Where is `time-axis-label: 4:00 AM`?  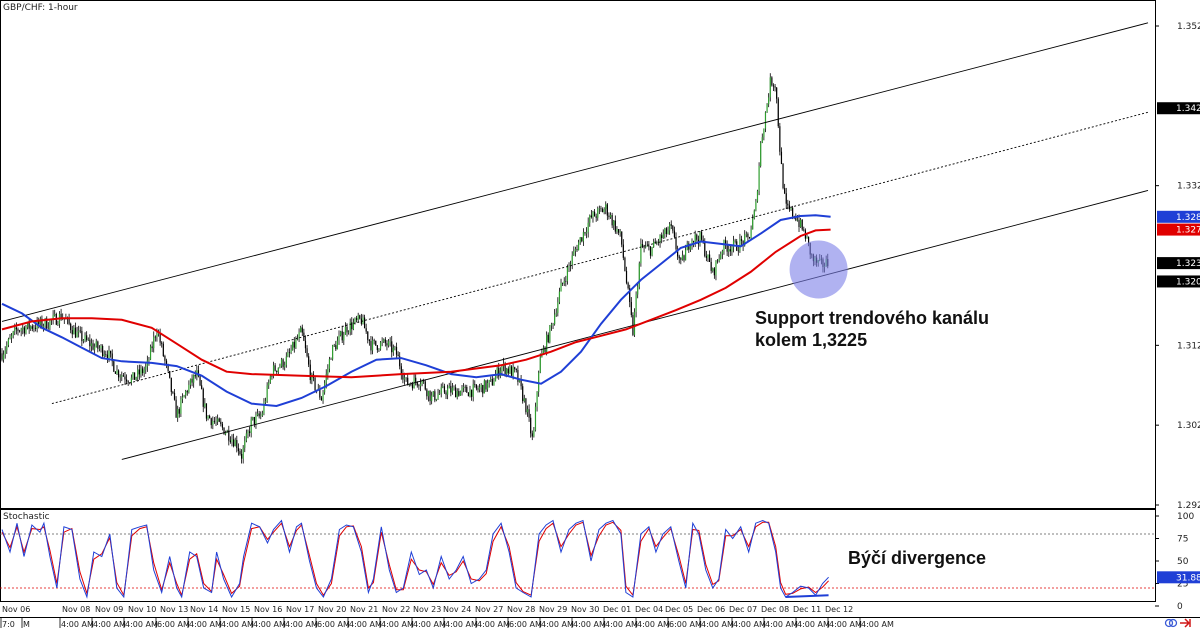 time-axis-label: 4:00 AM is located at coordinates (397, 624).